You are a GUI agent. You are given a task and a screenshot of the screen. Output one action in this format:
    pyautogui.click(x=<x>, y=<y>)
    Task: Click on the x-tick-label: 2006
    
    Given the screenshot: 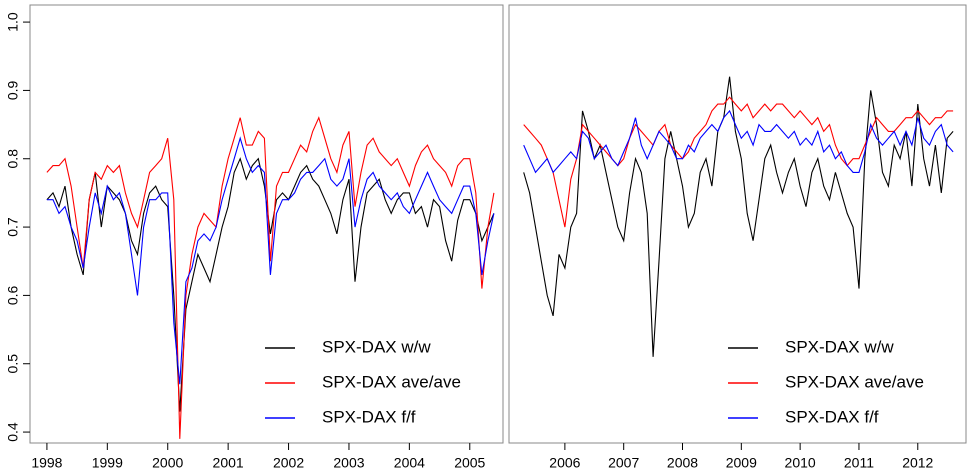 What is the action you would take?
    pyautogui.click(x=564, y=463)
    